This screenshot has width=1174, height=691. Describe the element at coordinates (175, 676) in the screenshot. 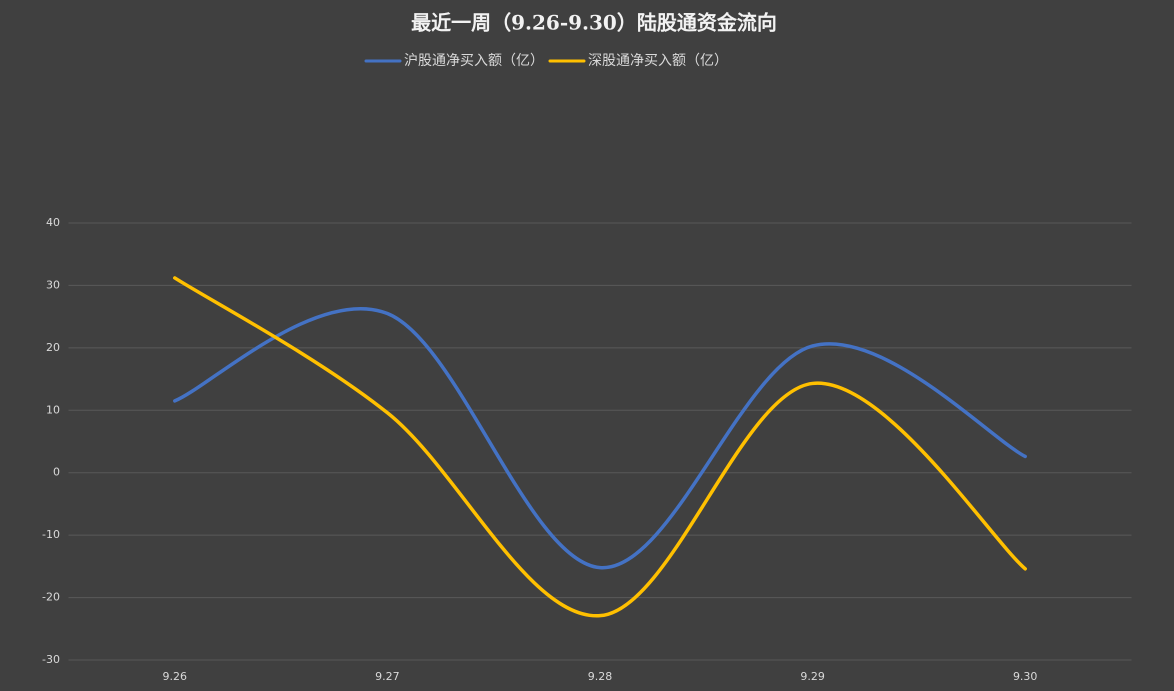

I see `x-tick-label: 9.26` at that location.